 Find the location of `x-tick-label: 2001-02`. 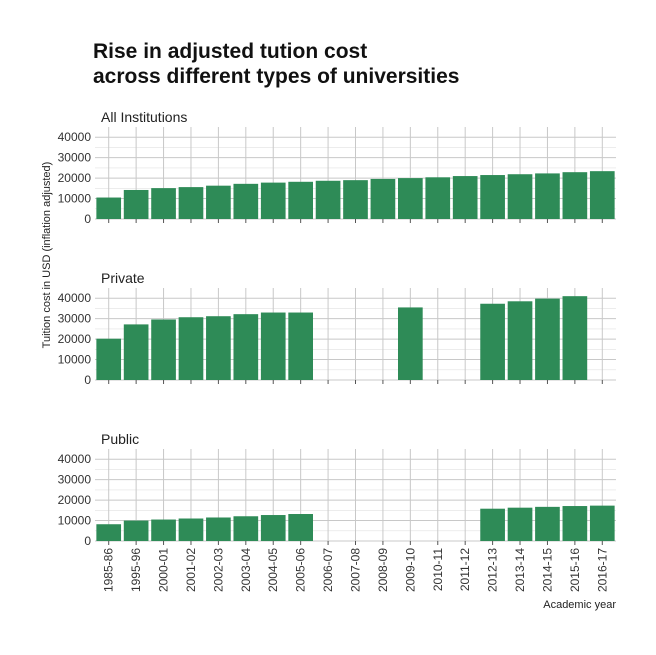

x-tick-label: 2001-02 is located at coordinates (191, 570).